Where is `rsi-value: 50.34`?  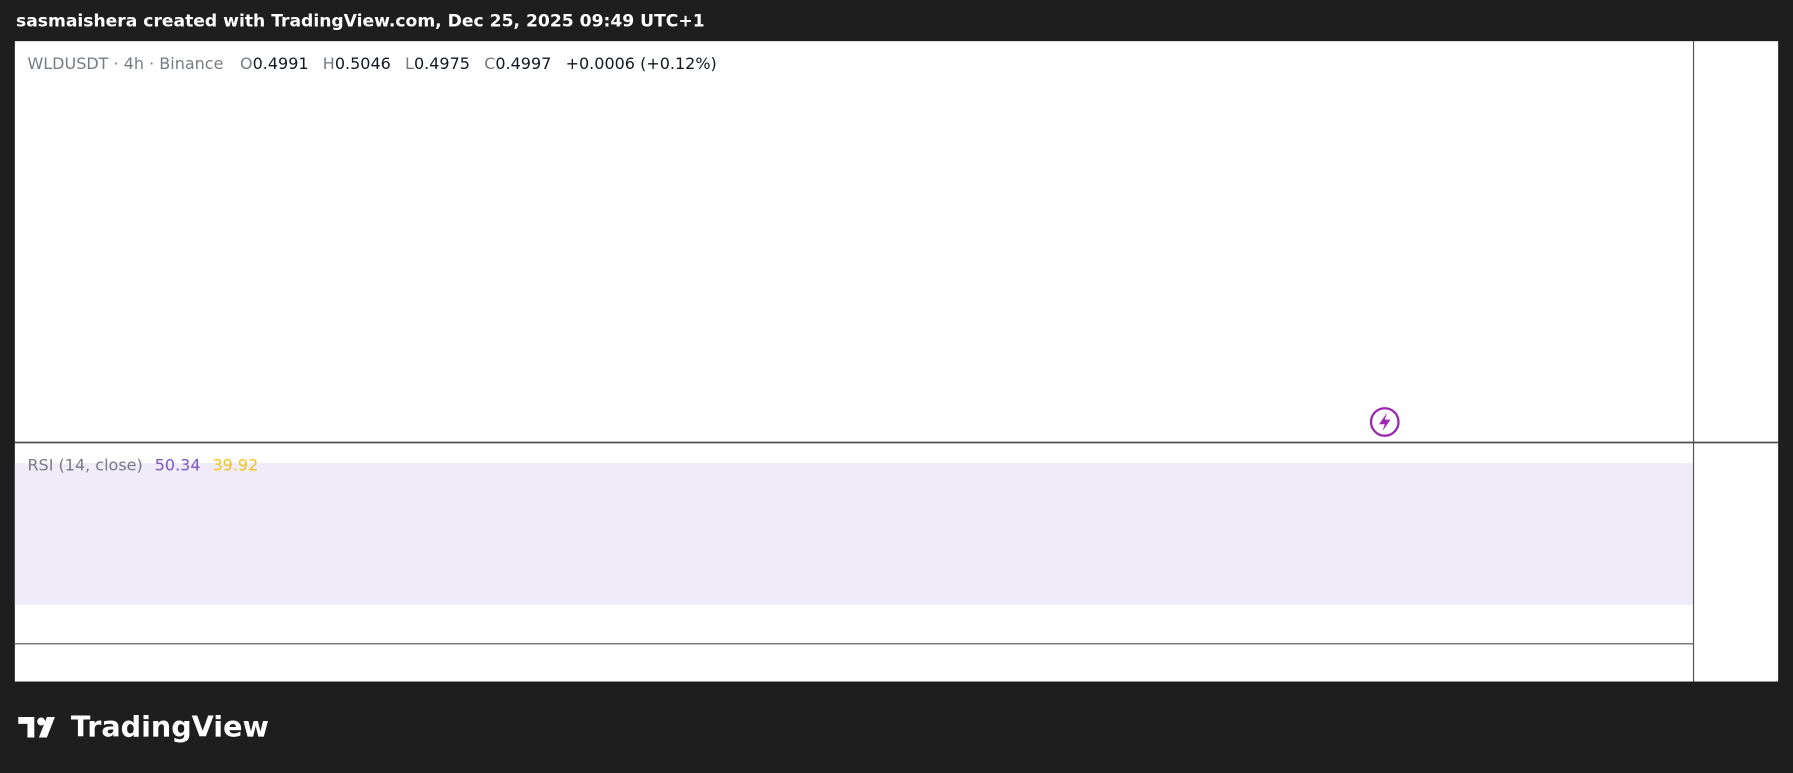
rsi-value: 50.34 is located at coordinates (178, 464).